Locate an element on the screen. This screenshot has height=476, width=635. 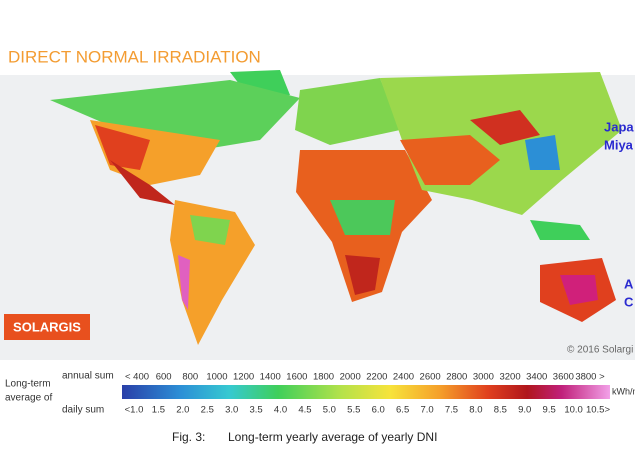
color-scale is located at coordinates (366, 392).